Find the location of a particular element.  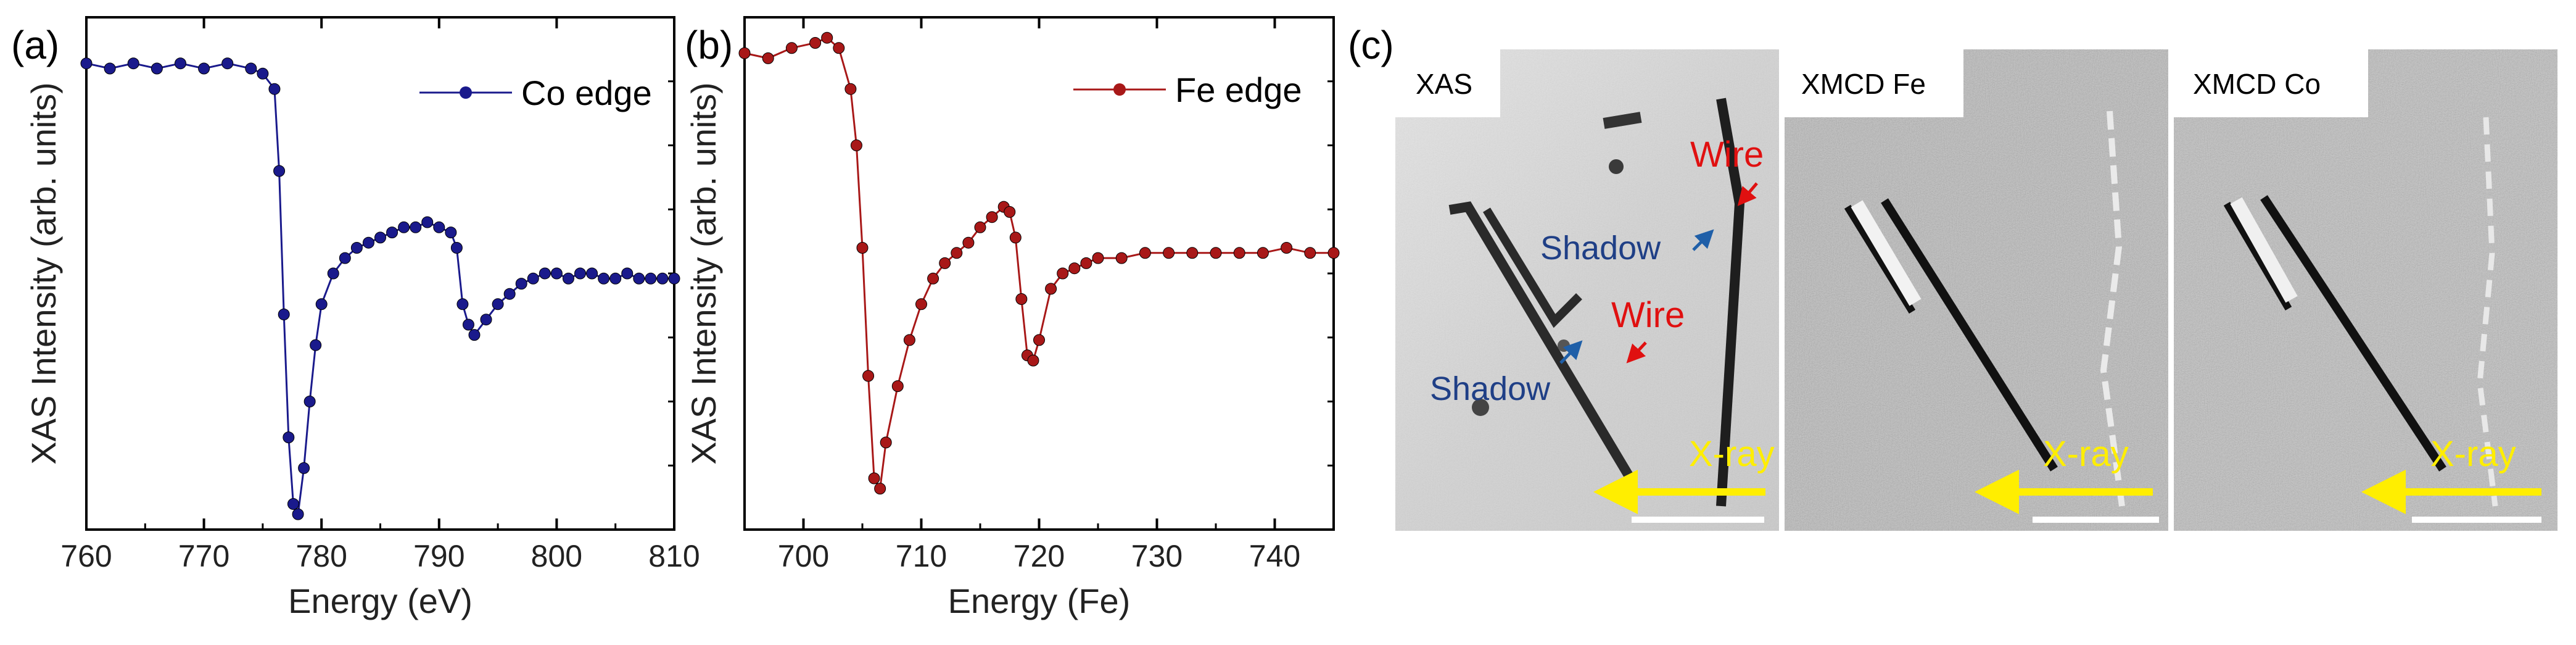

xas-annotation-wire-top: Wire is located at coordinates (1727, 155).